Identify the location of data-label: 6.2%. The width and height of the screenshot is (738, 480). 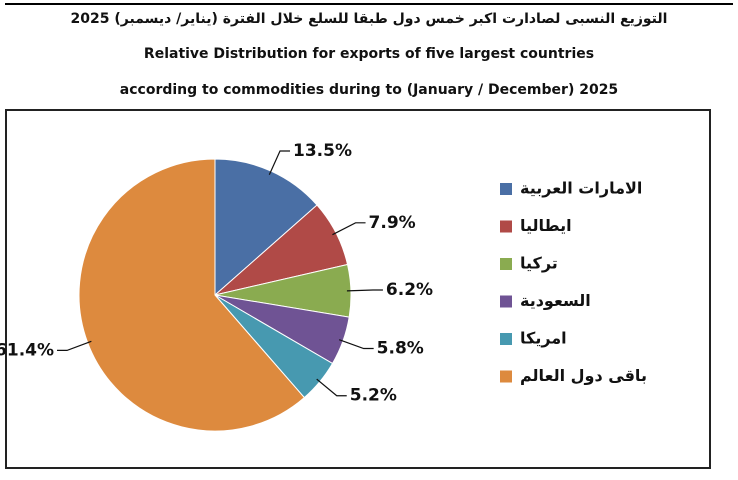
(409, 290).